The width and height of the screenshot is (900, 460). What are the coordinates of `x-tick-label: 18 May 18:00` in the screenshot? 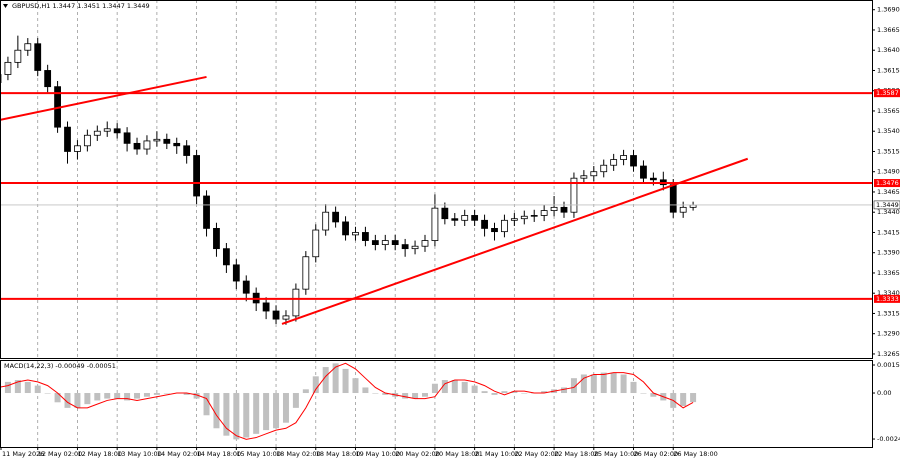 It's located at (338, 454).